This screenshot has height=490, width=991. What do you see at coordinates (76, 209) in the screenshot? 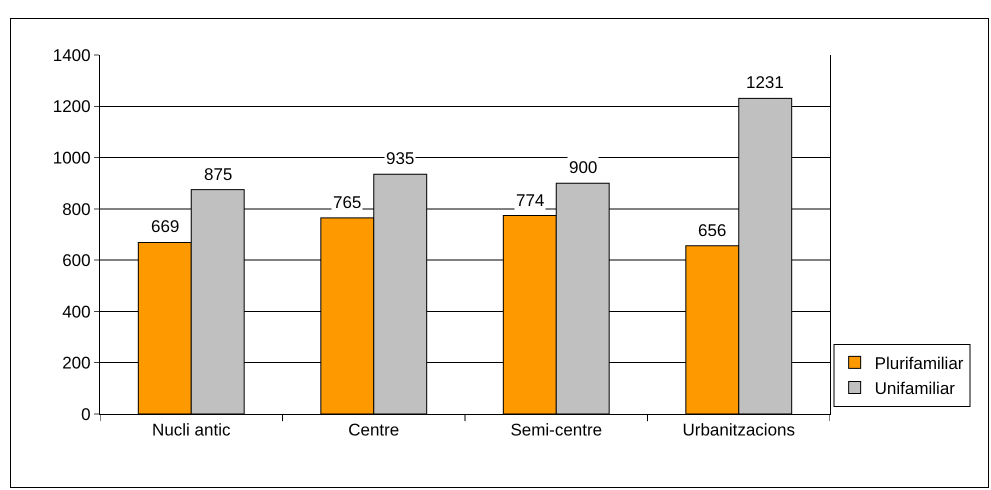
I see `y-tick-label: 800` at bounding box center [76, 209].